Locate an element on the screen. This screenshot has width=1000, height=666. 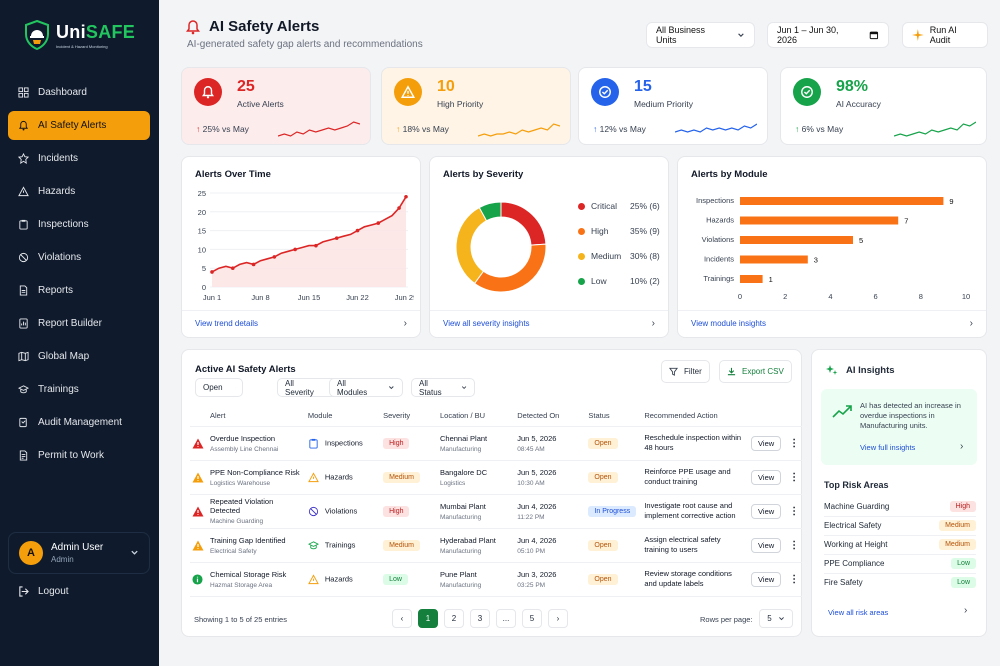
risk-area-item: Electrical Safety Medium is located at coordinates (900, 525).